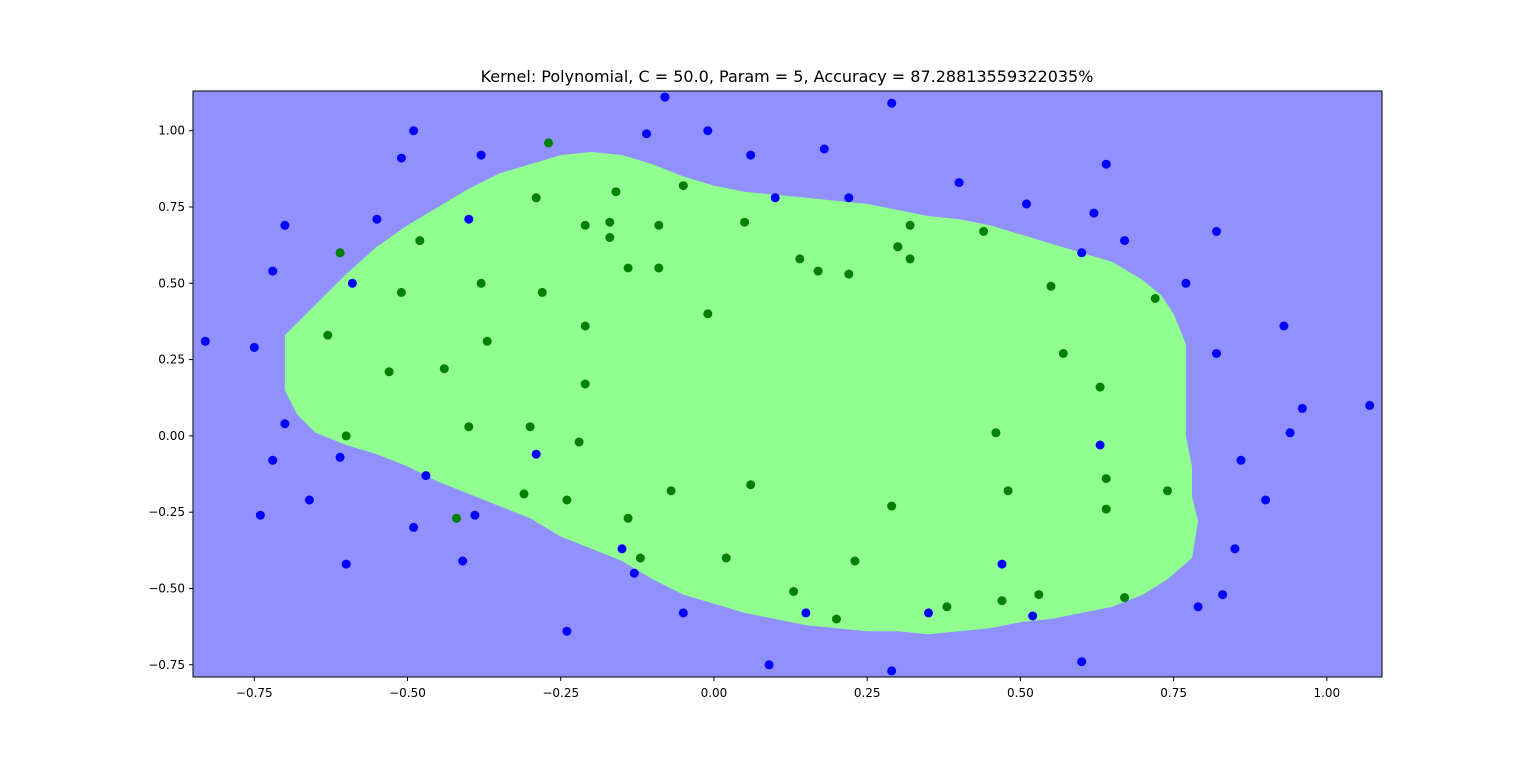  I want to click on x-tick-label: 0.50, so click(1020, 693).